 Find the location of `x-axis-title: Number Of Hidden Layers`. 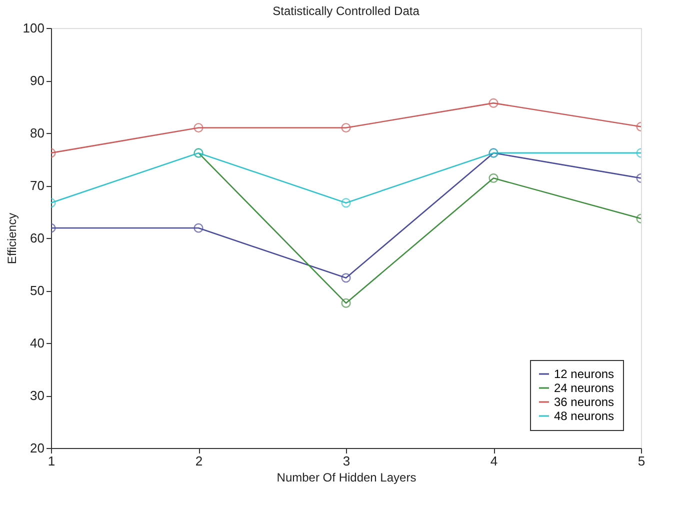

x-axis-title: Number Of Hidden Layers is located at coordinates (346, 477).